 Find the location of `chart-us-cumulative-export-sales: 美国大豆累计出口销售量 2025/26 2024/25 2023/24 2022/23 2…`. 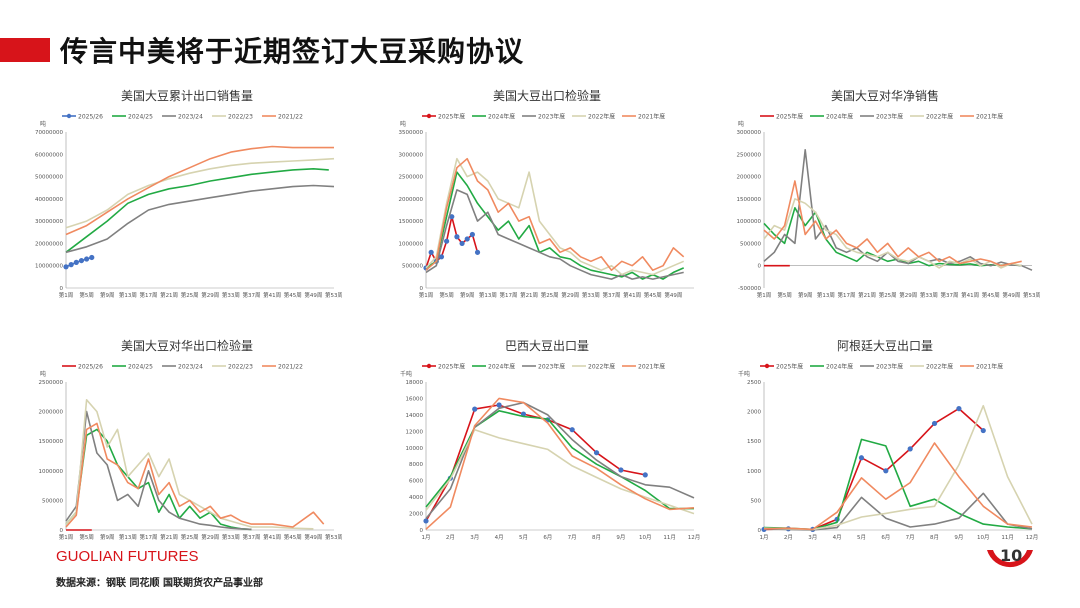

chart-us-cumulative-export-sales: 美国大豆累计出口销售量 2025/26 2024/25 2023/24 2022/23 2… is located at coordinates (187, 196).